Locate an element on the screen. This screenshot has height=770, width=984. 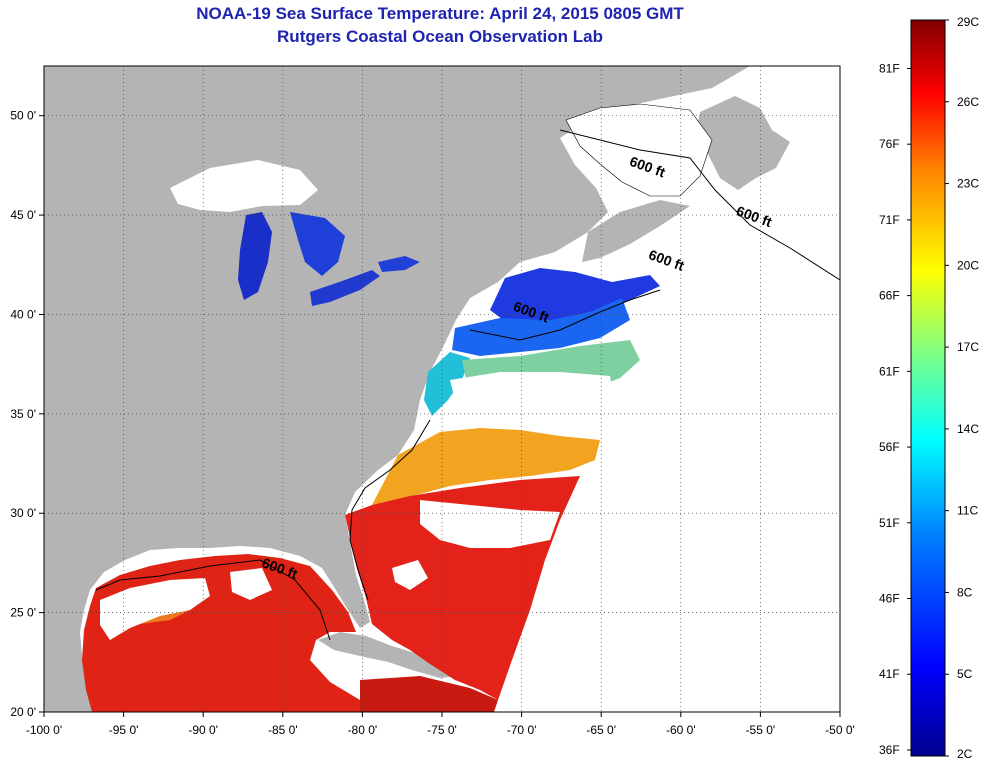
colorbar-f-label: 81F is located at coordinates (889, 68).